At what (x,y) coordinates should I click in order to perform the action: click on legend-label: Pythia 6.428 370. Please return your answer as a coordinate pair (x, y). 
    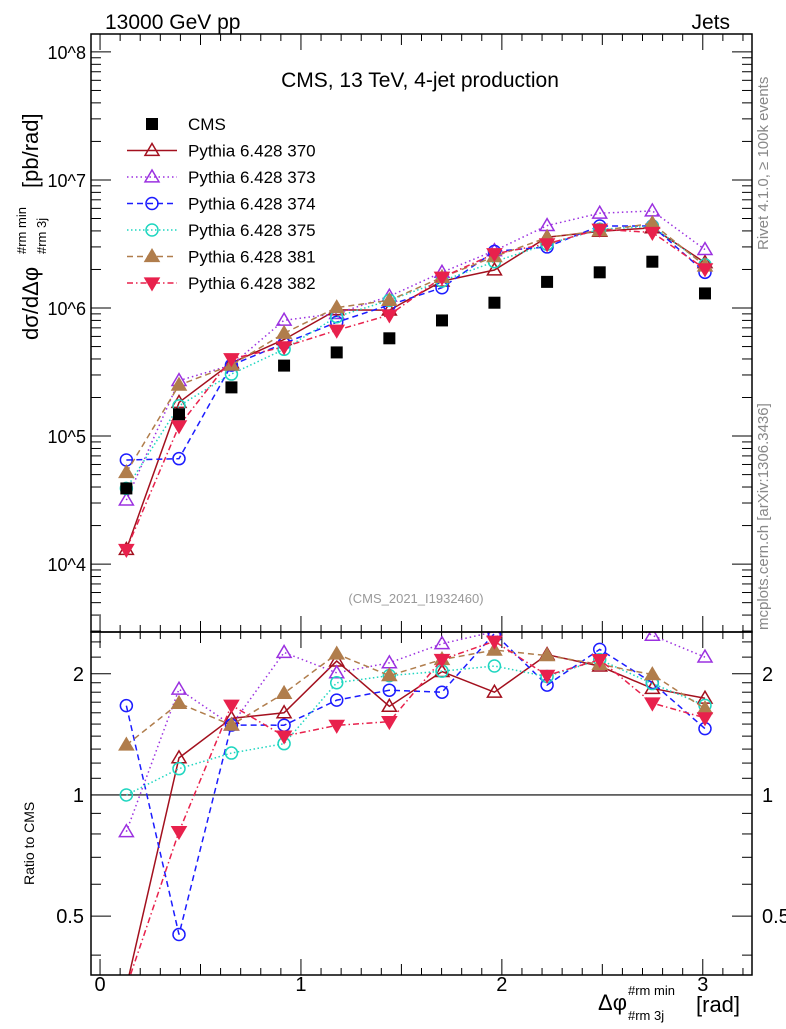
    Looking at the image, I should click on (252, 151).